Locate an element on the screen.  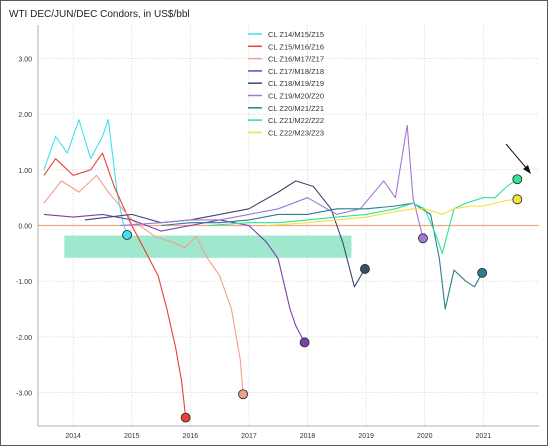
x-tick-label: 2014 is located at coordinates (73, 436).